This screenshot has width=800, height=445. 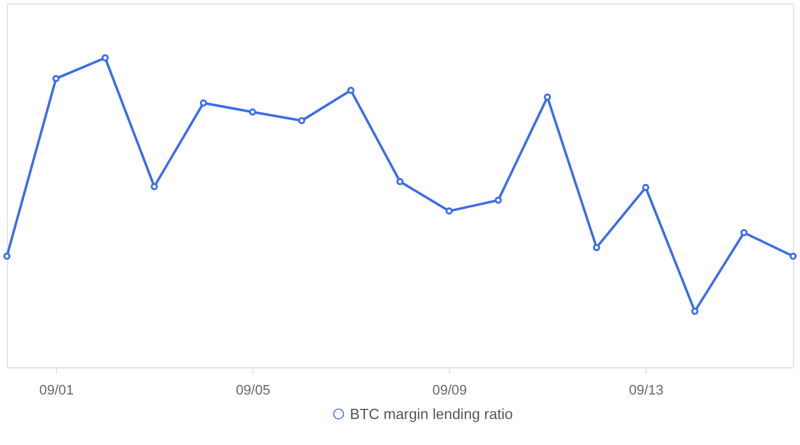 I want to click on x-tick-label: 09/01, so click(x=56, y=390).